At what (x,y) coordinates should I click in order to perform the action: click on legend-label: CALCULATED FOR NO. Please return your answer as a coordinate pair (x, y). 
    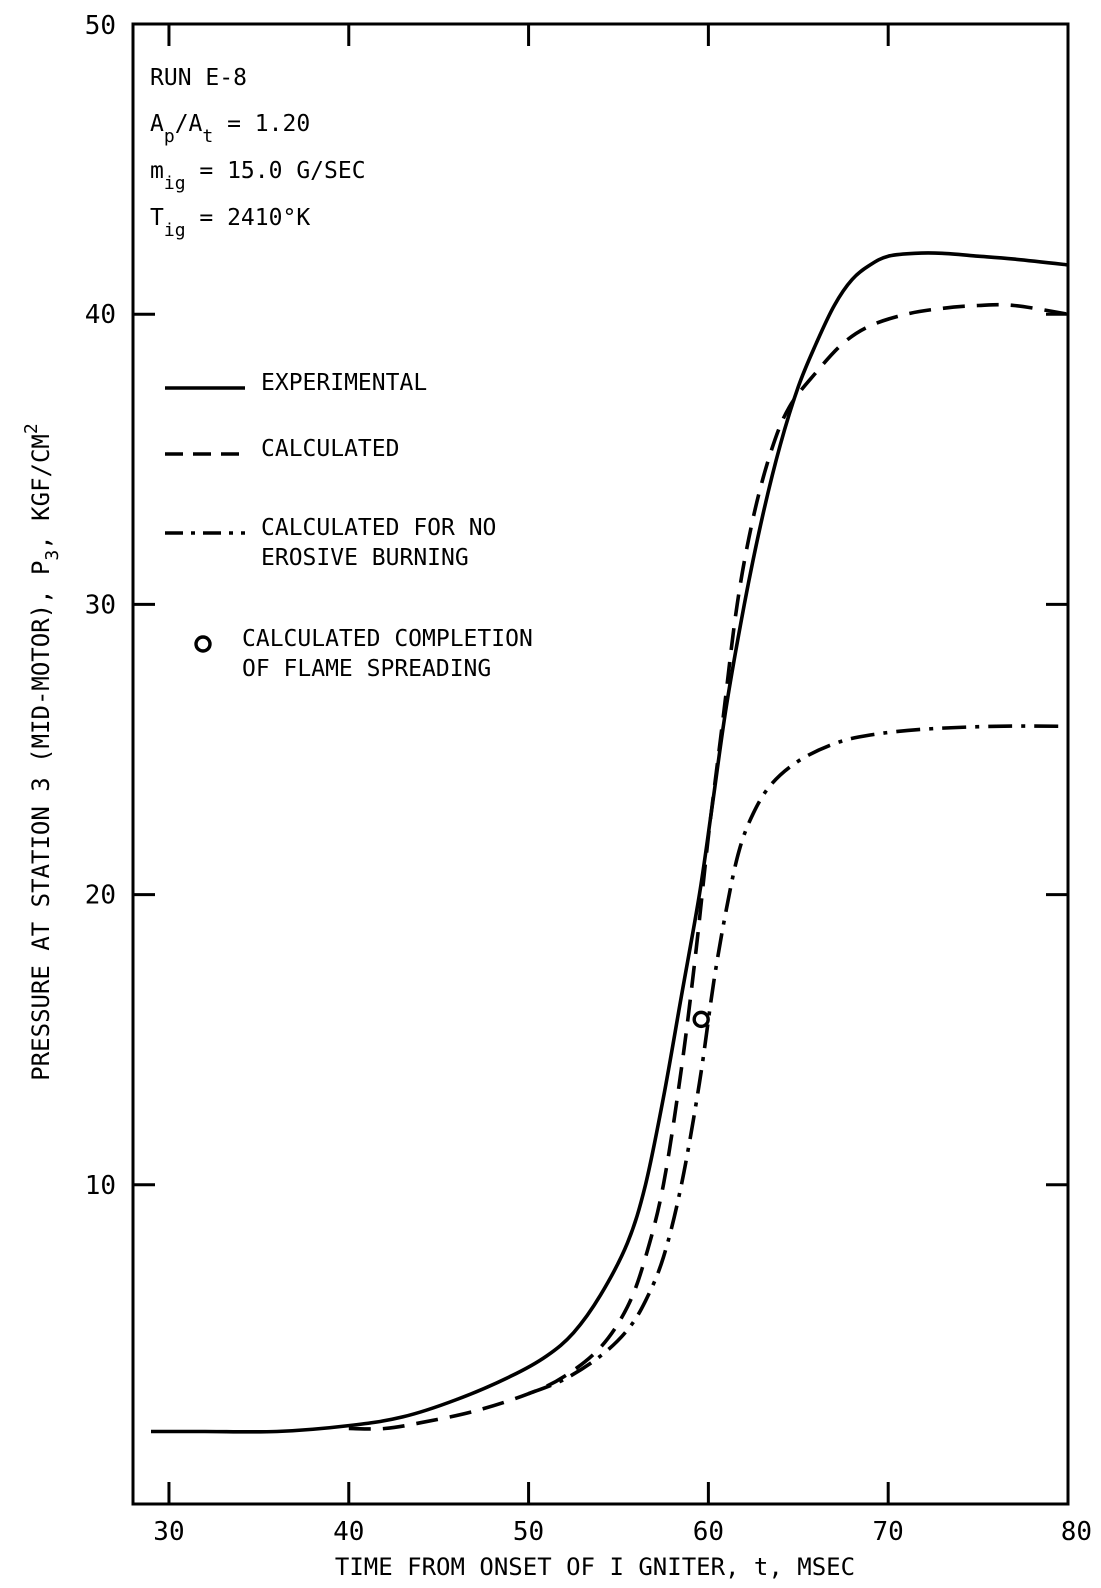
    Looking at the image, I should click on (378, 528).